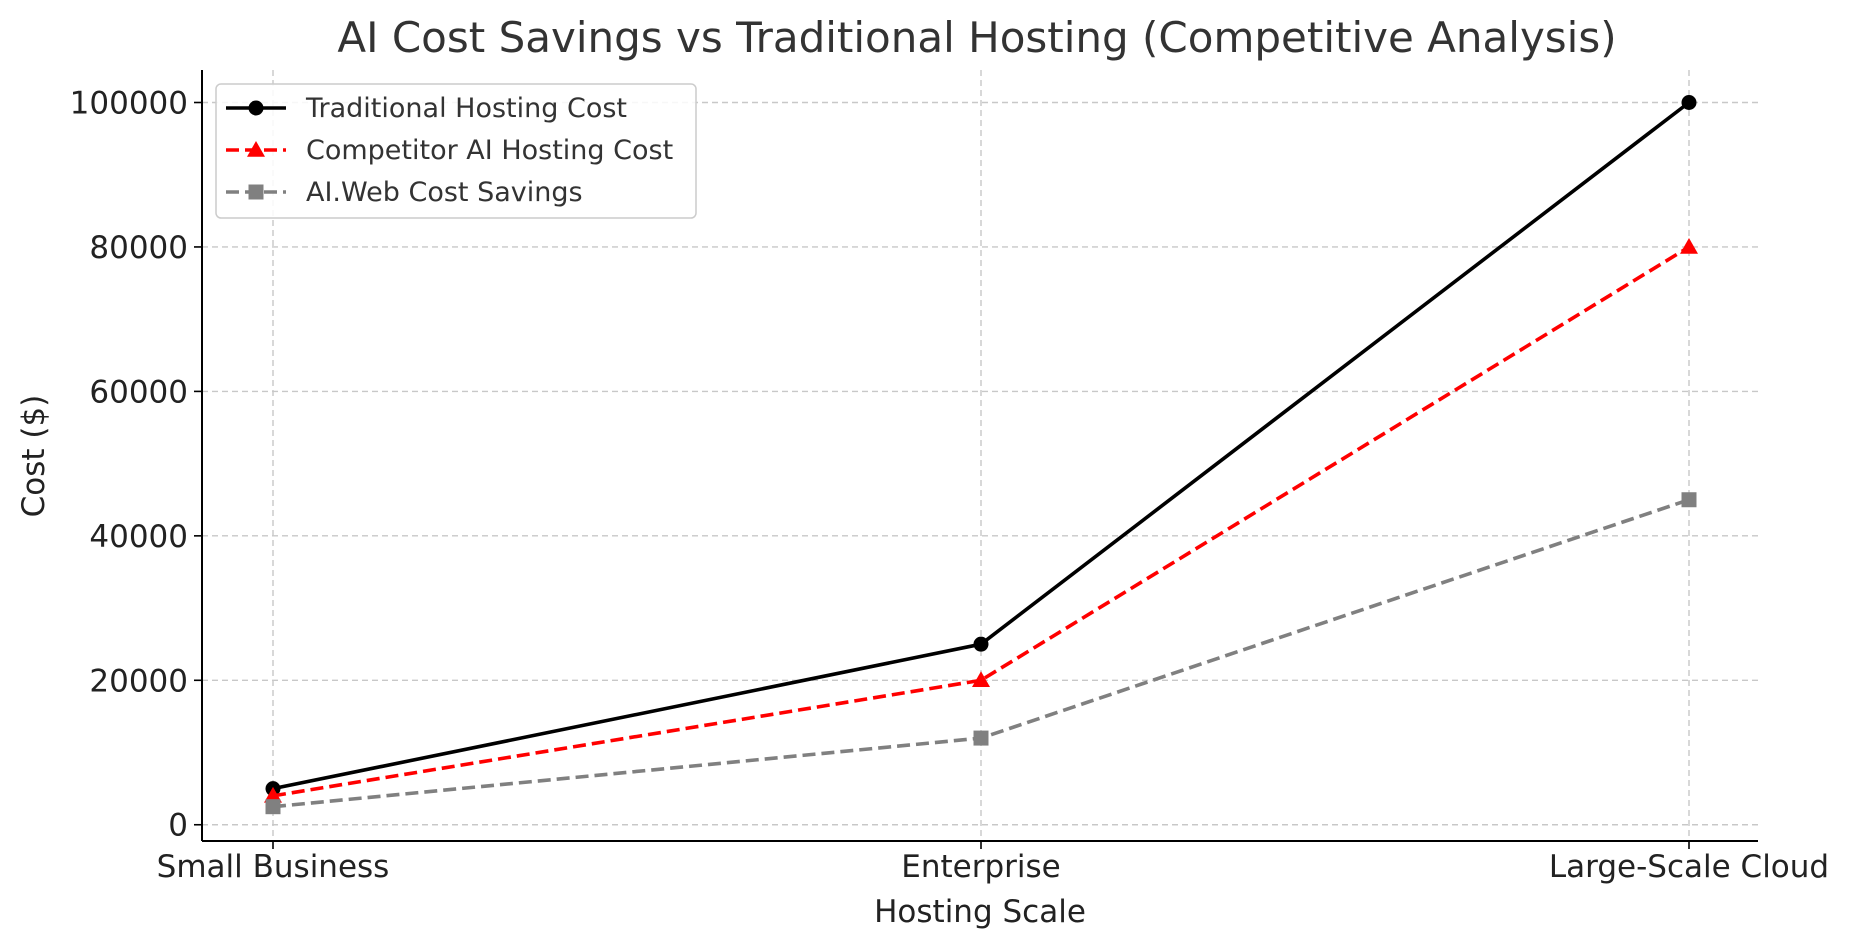 This screenshot has height=951, width=1851. I want to click on x-tick-label: Small Business, so click(273, 867).